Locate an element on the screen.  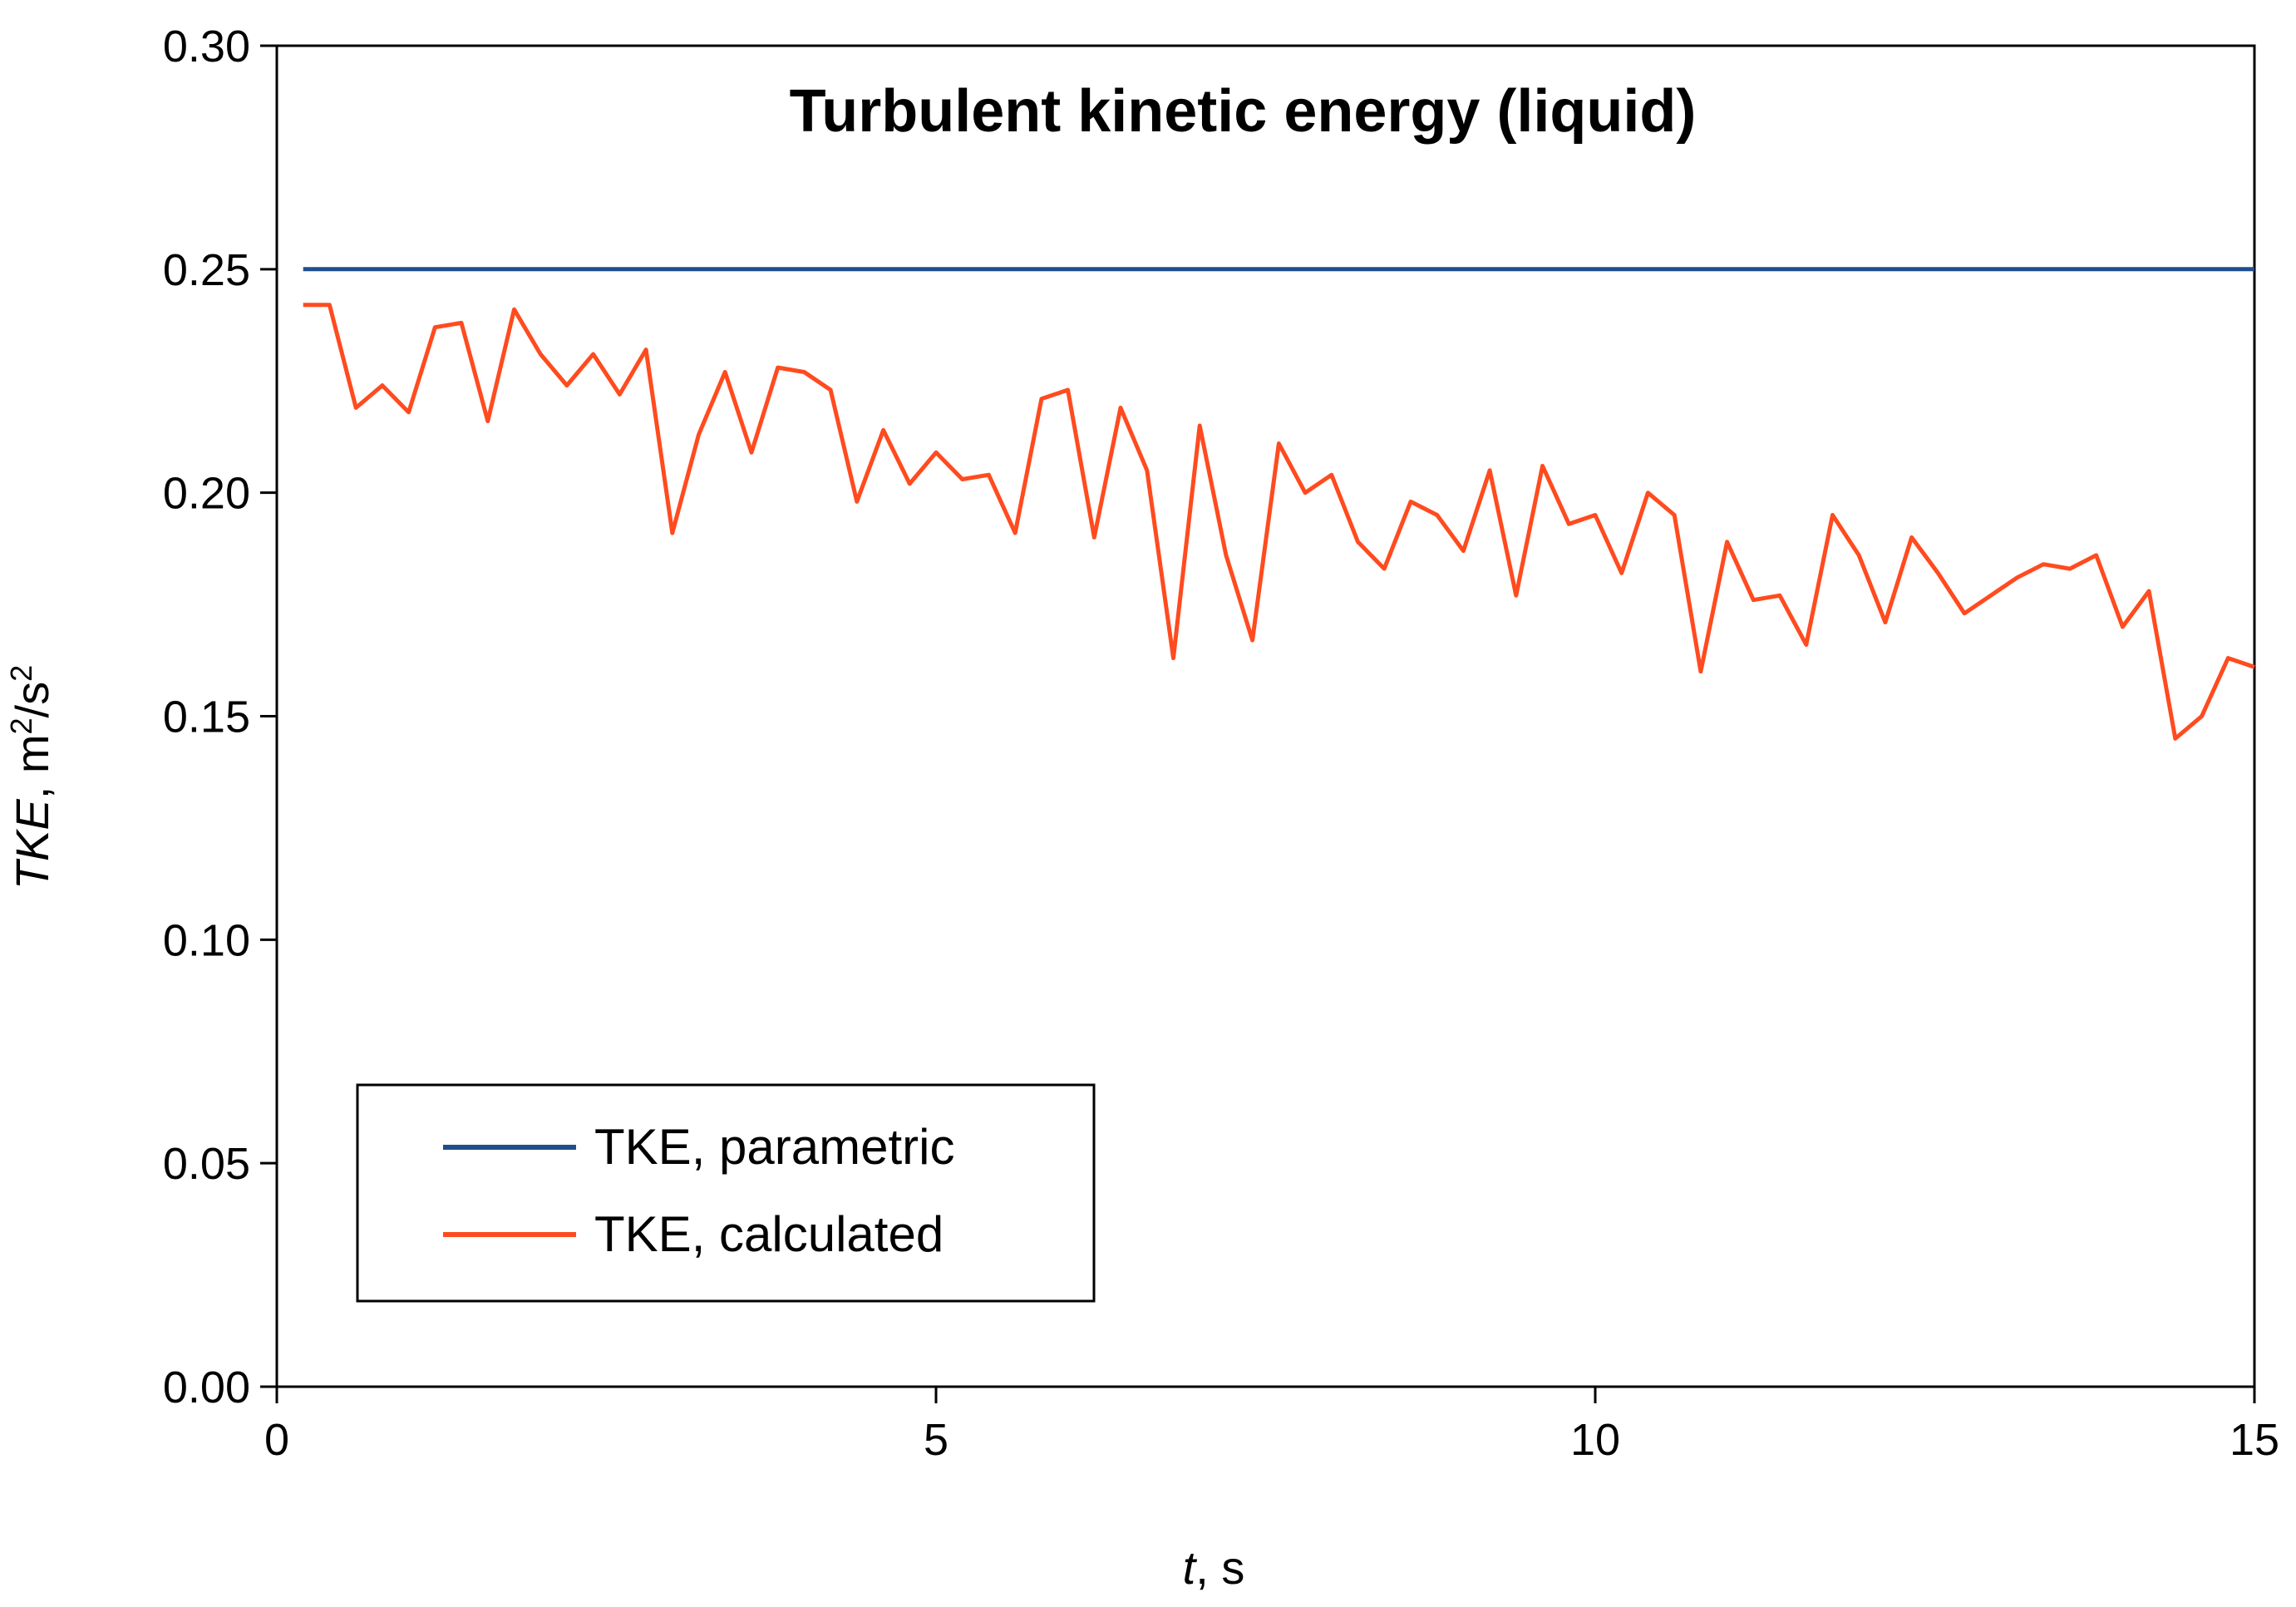
y-tick-label: 0.20 is located at coordinates (206, 494).